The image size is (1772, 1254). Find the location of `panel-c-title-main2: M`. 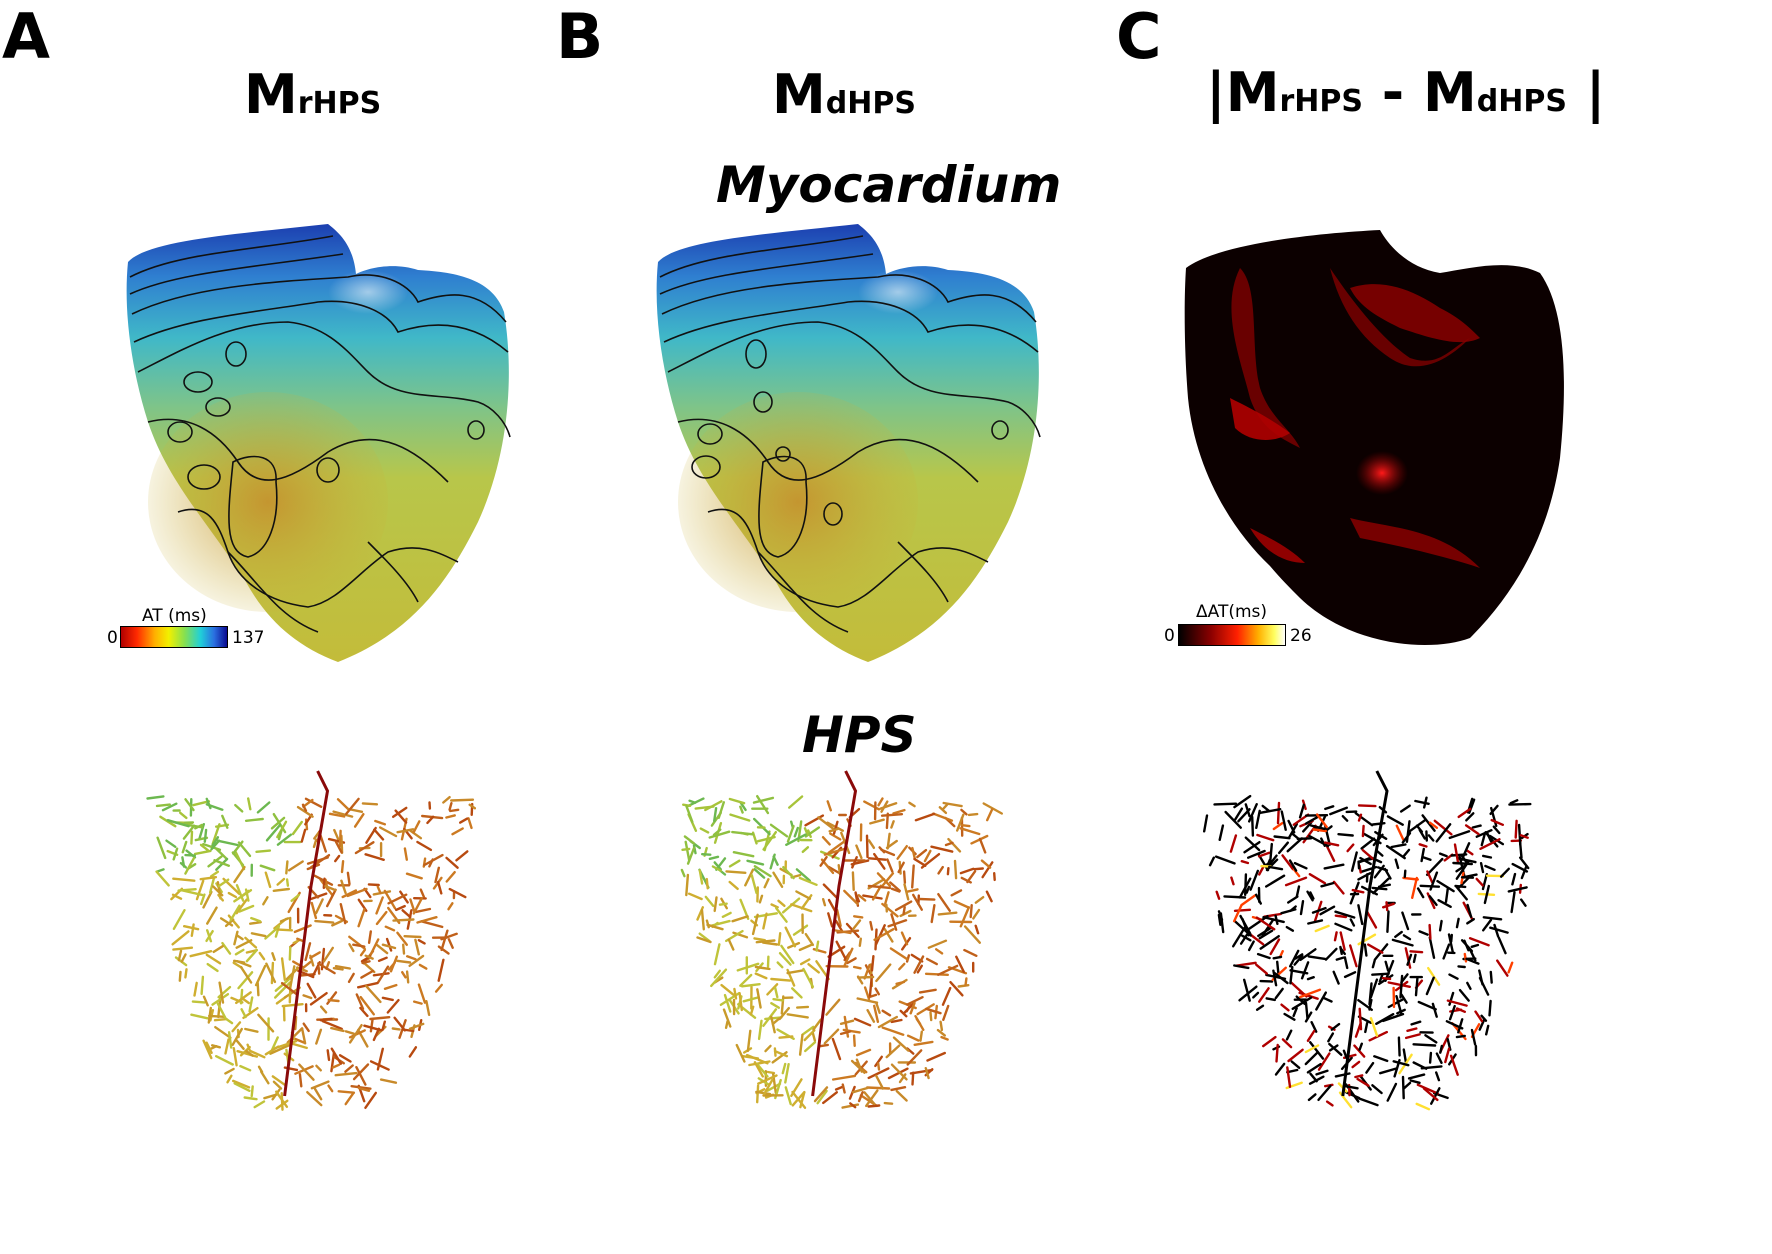

panel-c-title-main2: M is located at coordinates (1450, 92).